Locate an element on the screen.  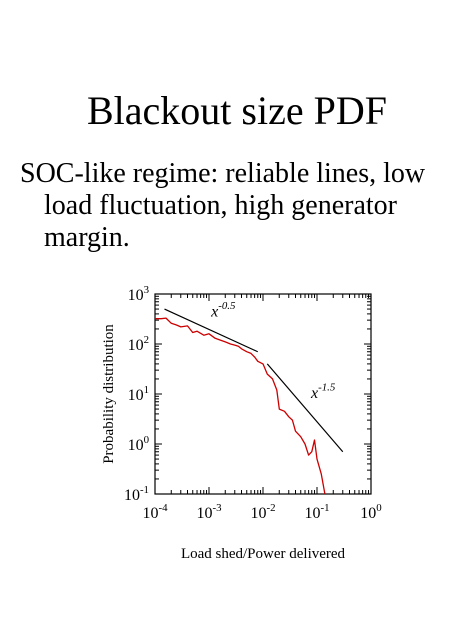
bullet-line: SOC-like regime: reliable lines, low is located at coordinates (223, 173).